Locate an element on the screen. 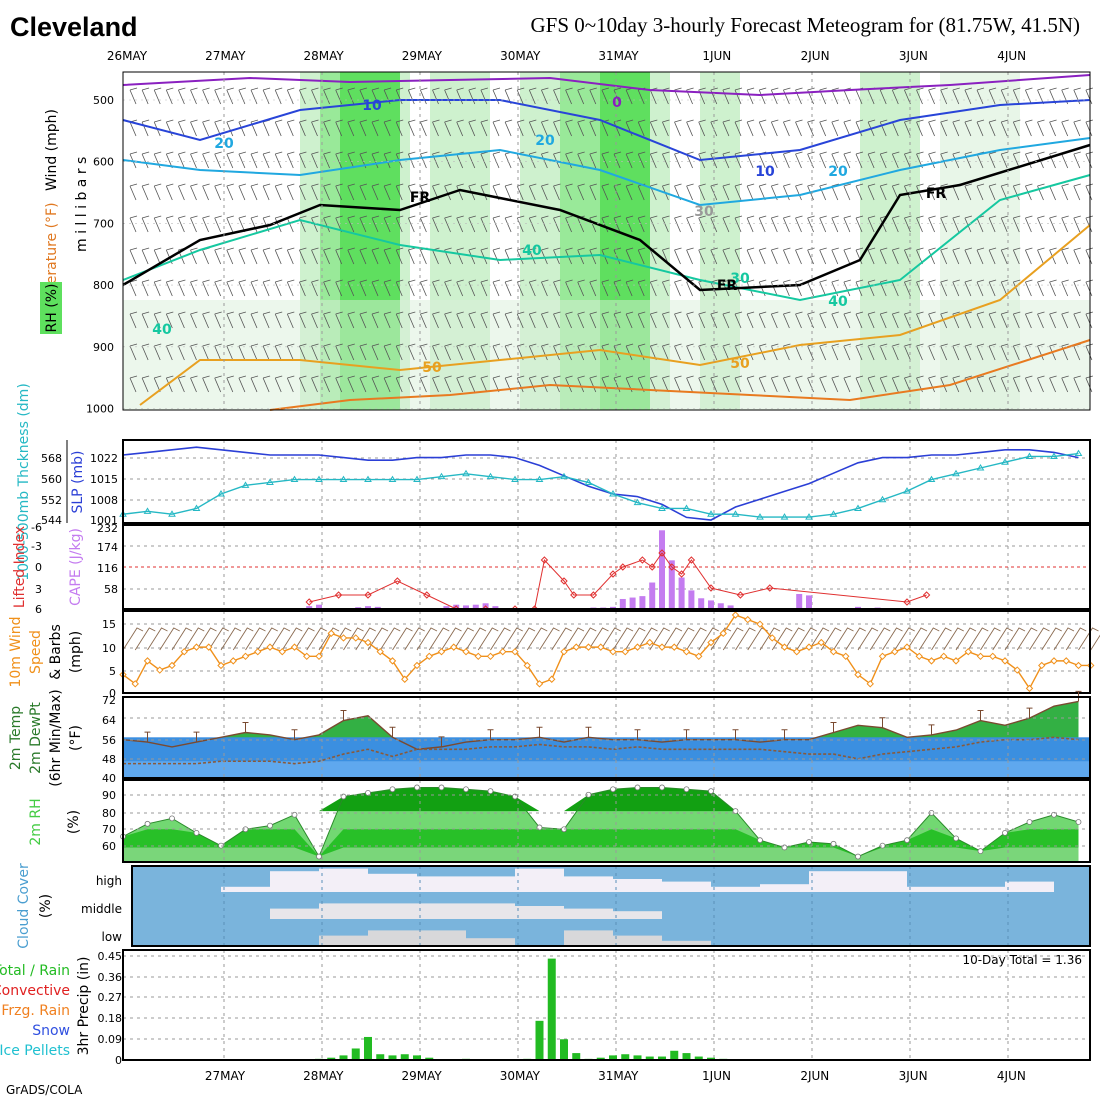 The image size is (1100, 1100). pressure-level-tick: 600 is located at coordinates (103, 162).